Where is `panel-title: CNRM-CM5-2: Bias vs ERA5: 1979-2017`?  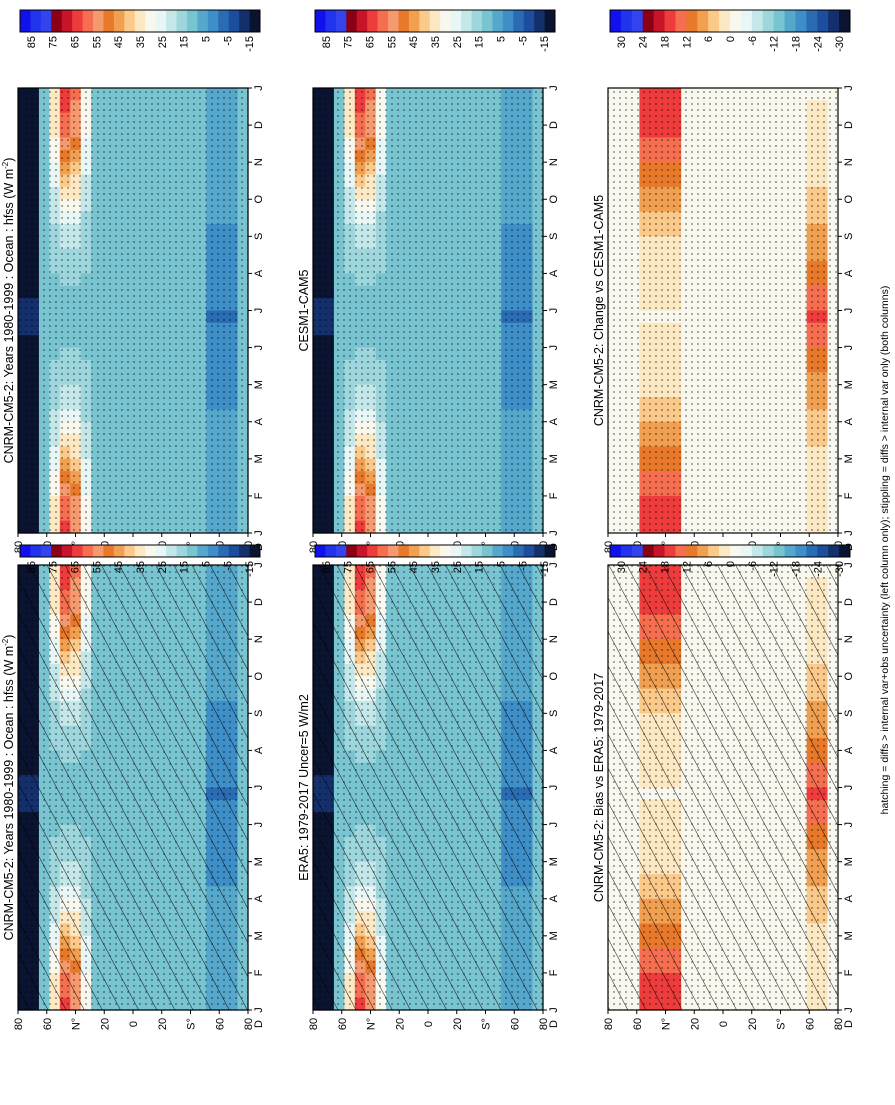
panel-title: CNRM-CM5-2: Bias vs ERA5: 1979-2017 is located at coordinates (599, 787).